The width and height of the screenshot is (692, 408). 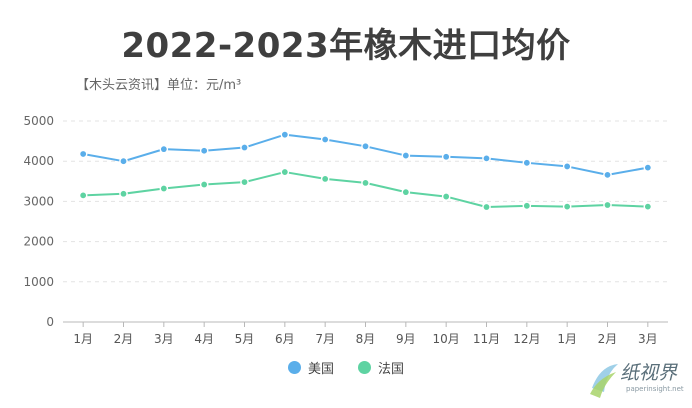 What do you see at coordinates (38, 161) in the screenshot?
I see `y-tick-label: 4000` at bounding box center [38, 161].